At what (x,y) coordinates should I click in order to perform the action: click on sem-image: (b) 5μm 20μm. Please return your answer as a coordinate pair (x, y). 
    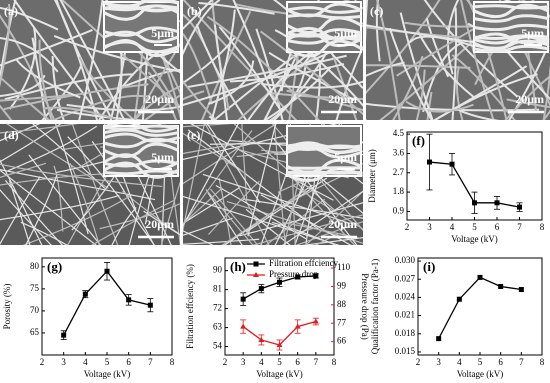
    Looking at the image, I should click on (273, 60).